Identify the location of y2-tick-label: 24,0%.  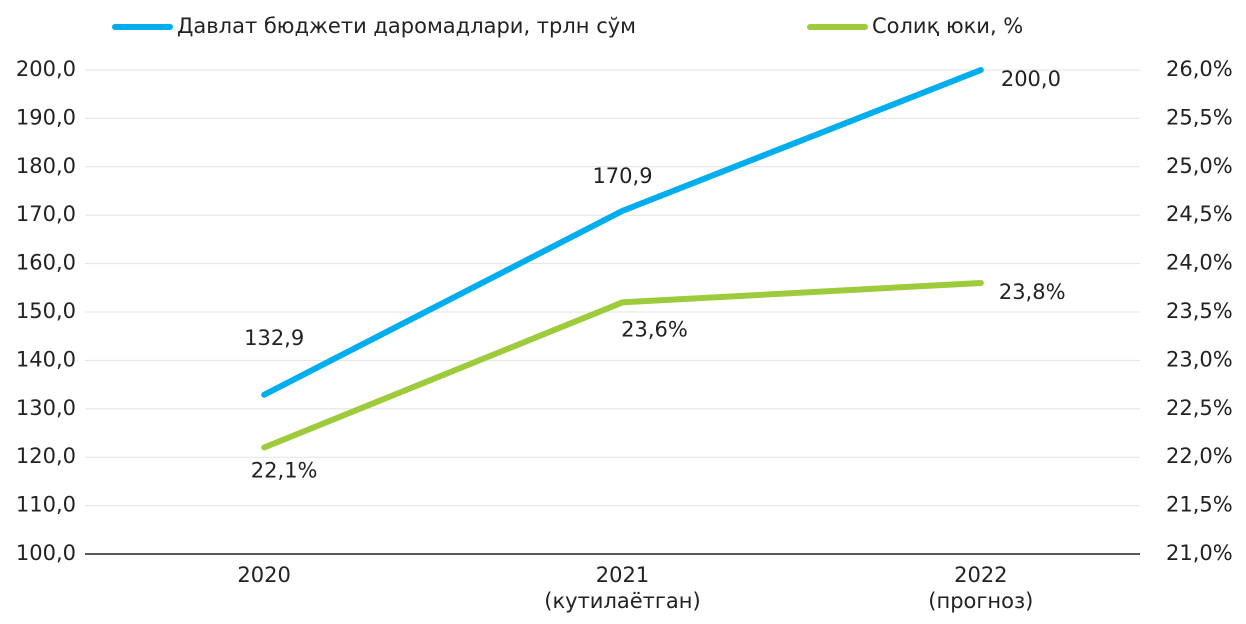
(1199, 263).